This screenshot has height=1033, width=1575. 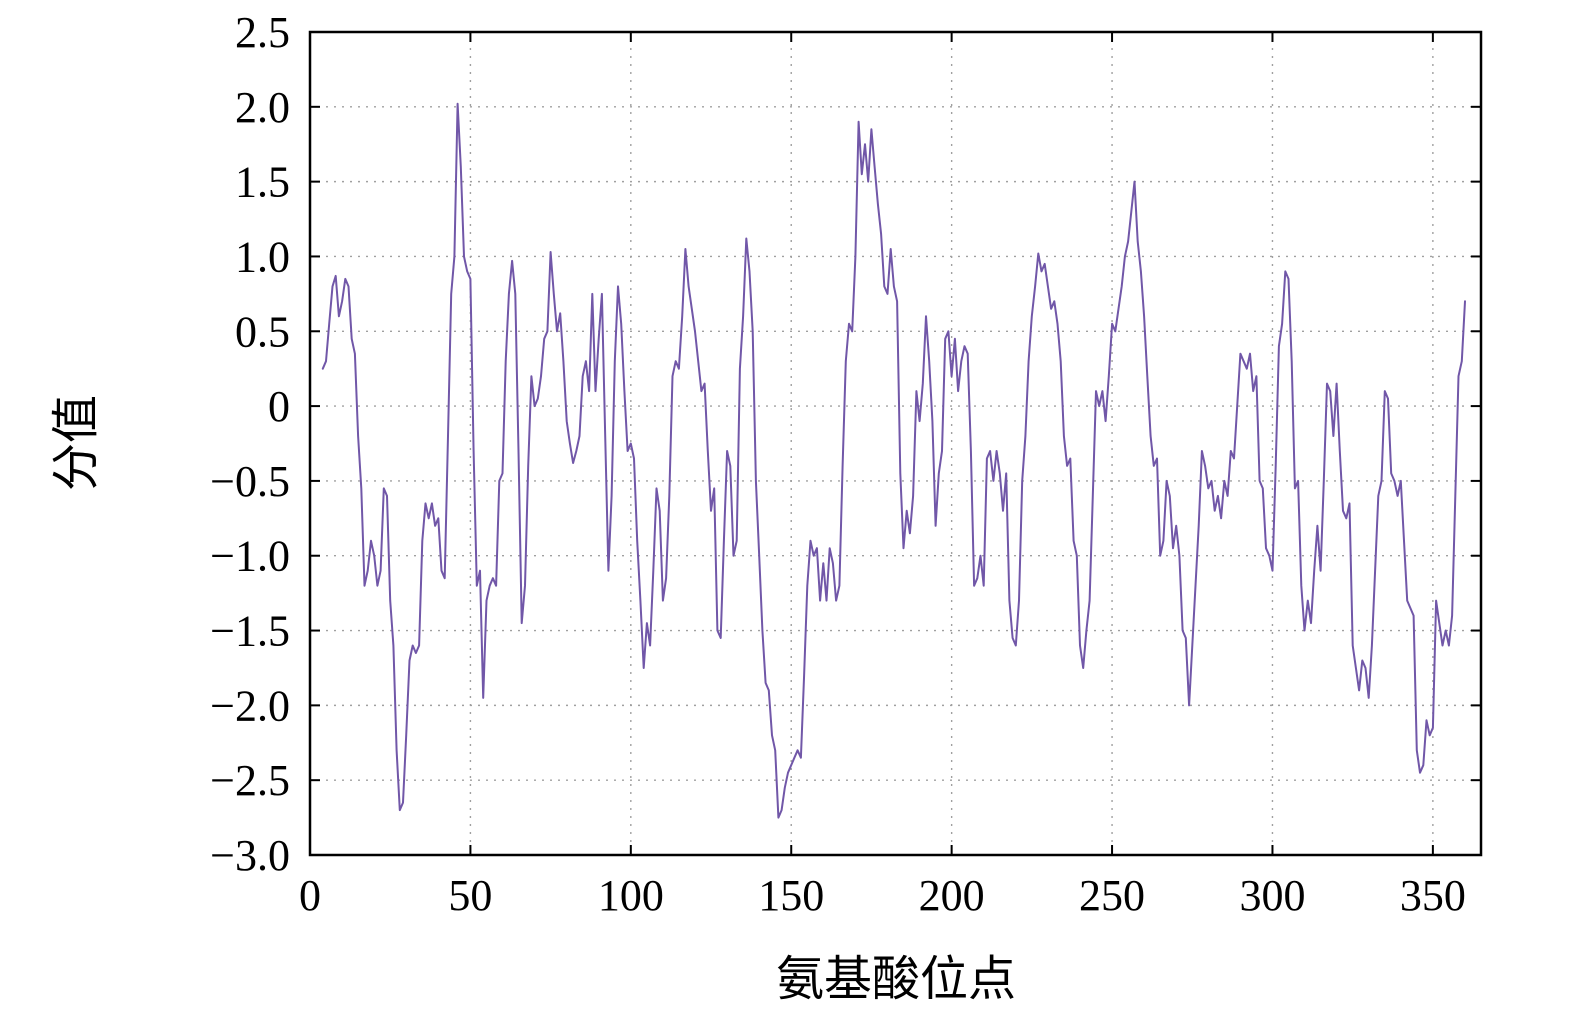 What do you see at coordinates (310, 895) in the screenshot?
I see `x-tick-label: 0` at bounding box center [310, 895].